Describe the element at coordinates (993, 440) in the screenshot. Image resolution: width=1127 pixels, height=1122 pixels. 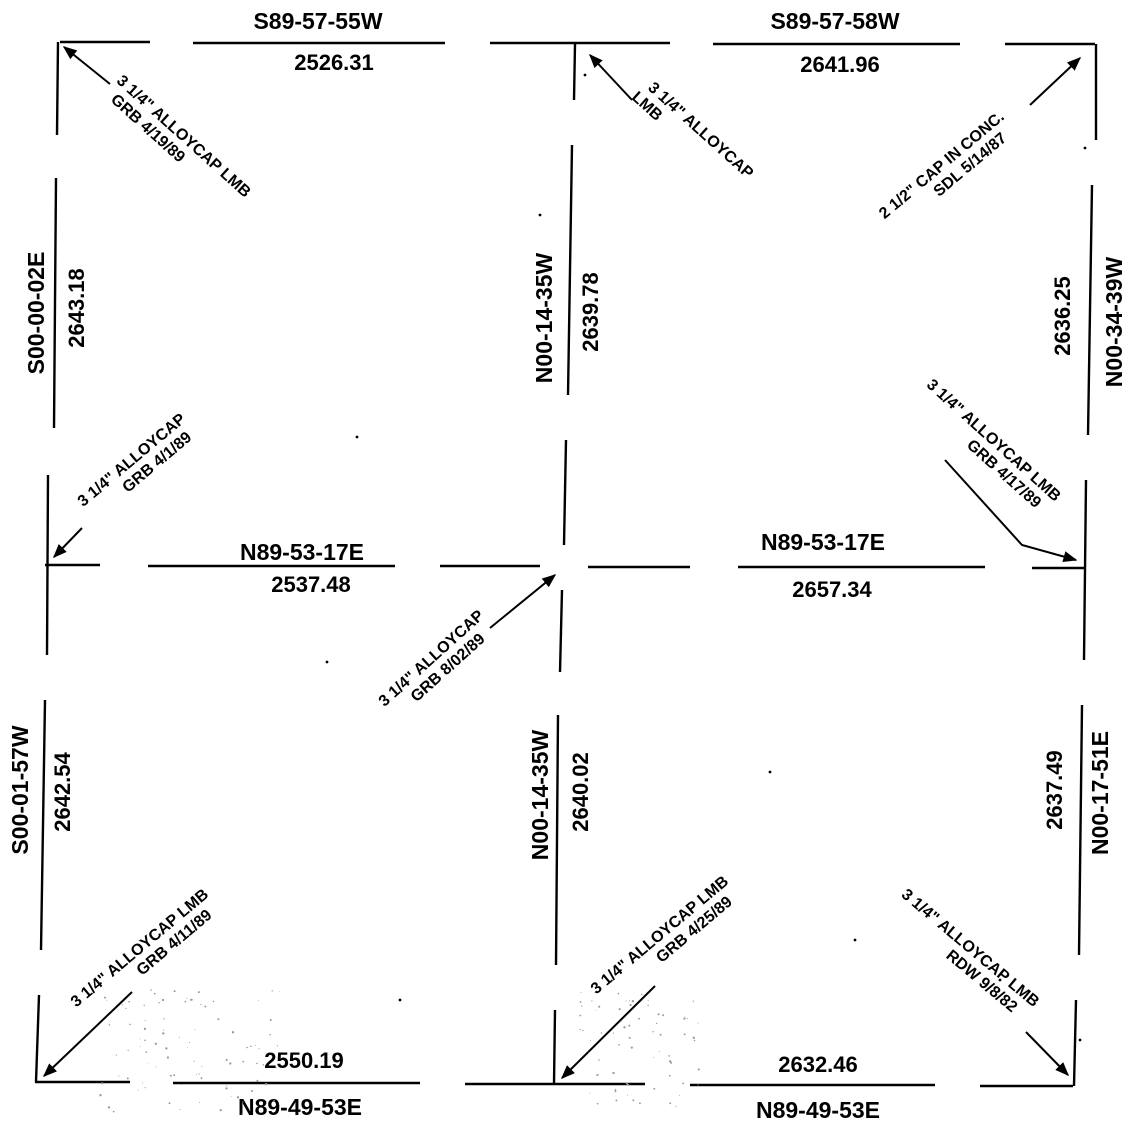
I see `monument-label-e-center-line1: 3 1/4" ALLOYCAP LMB` at that location.